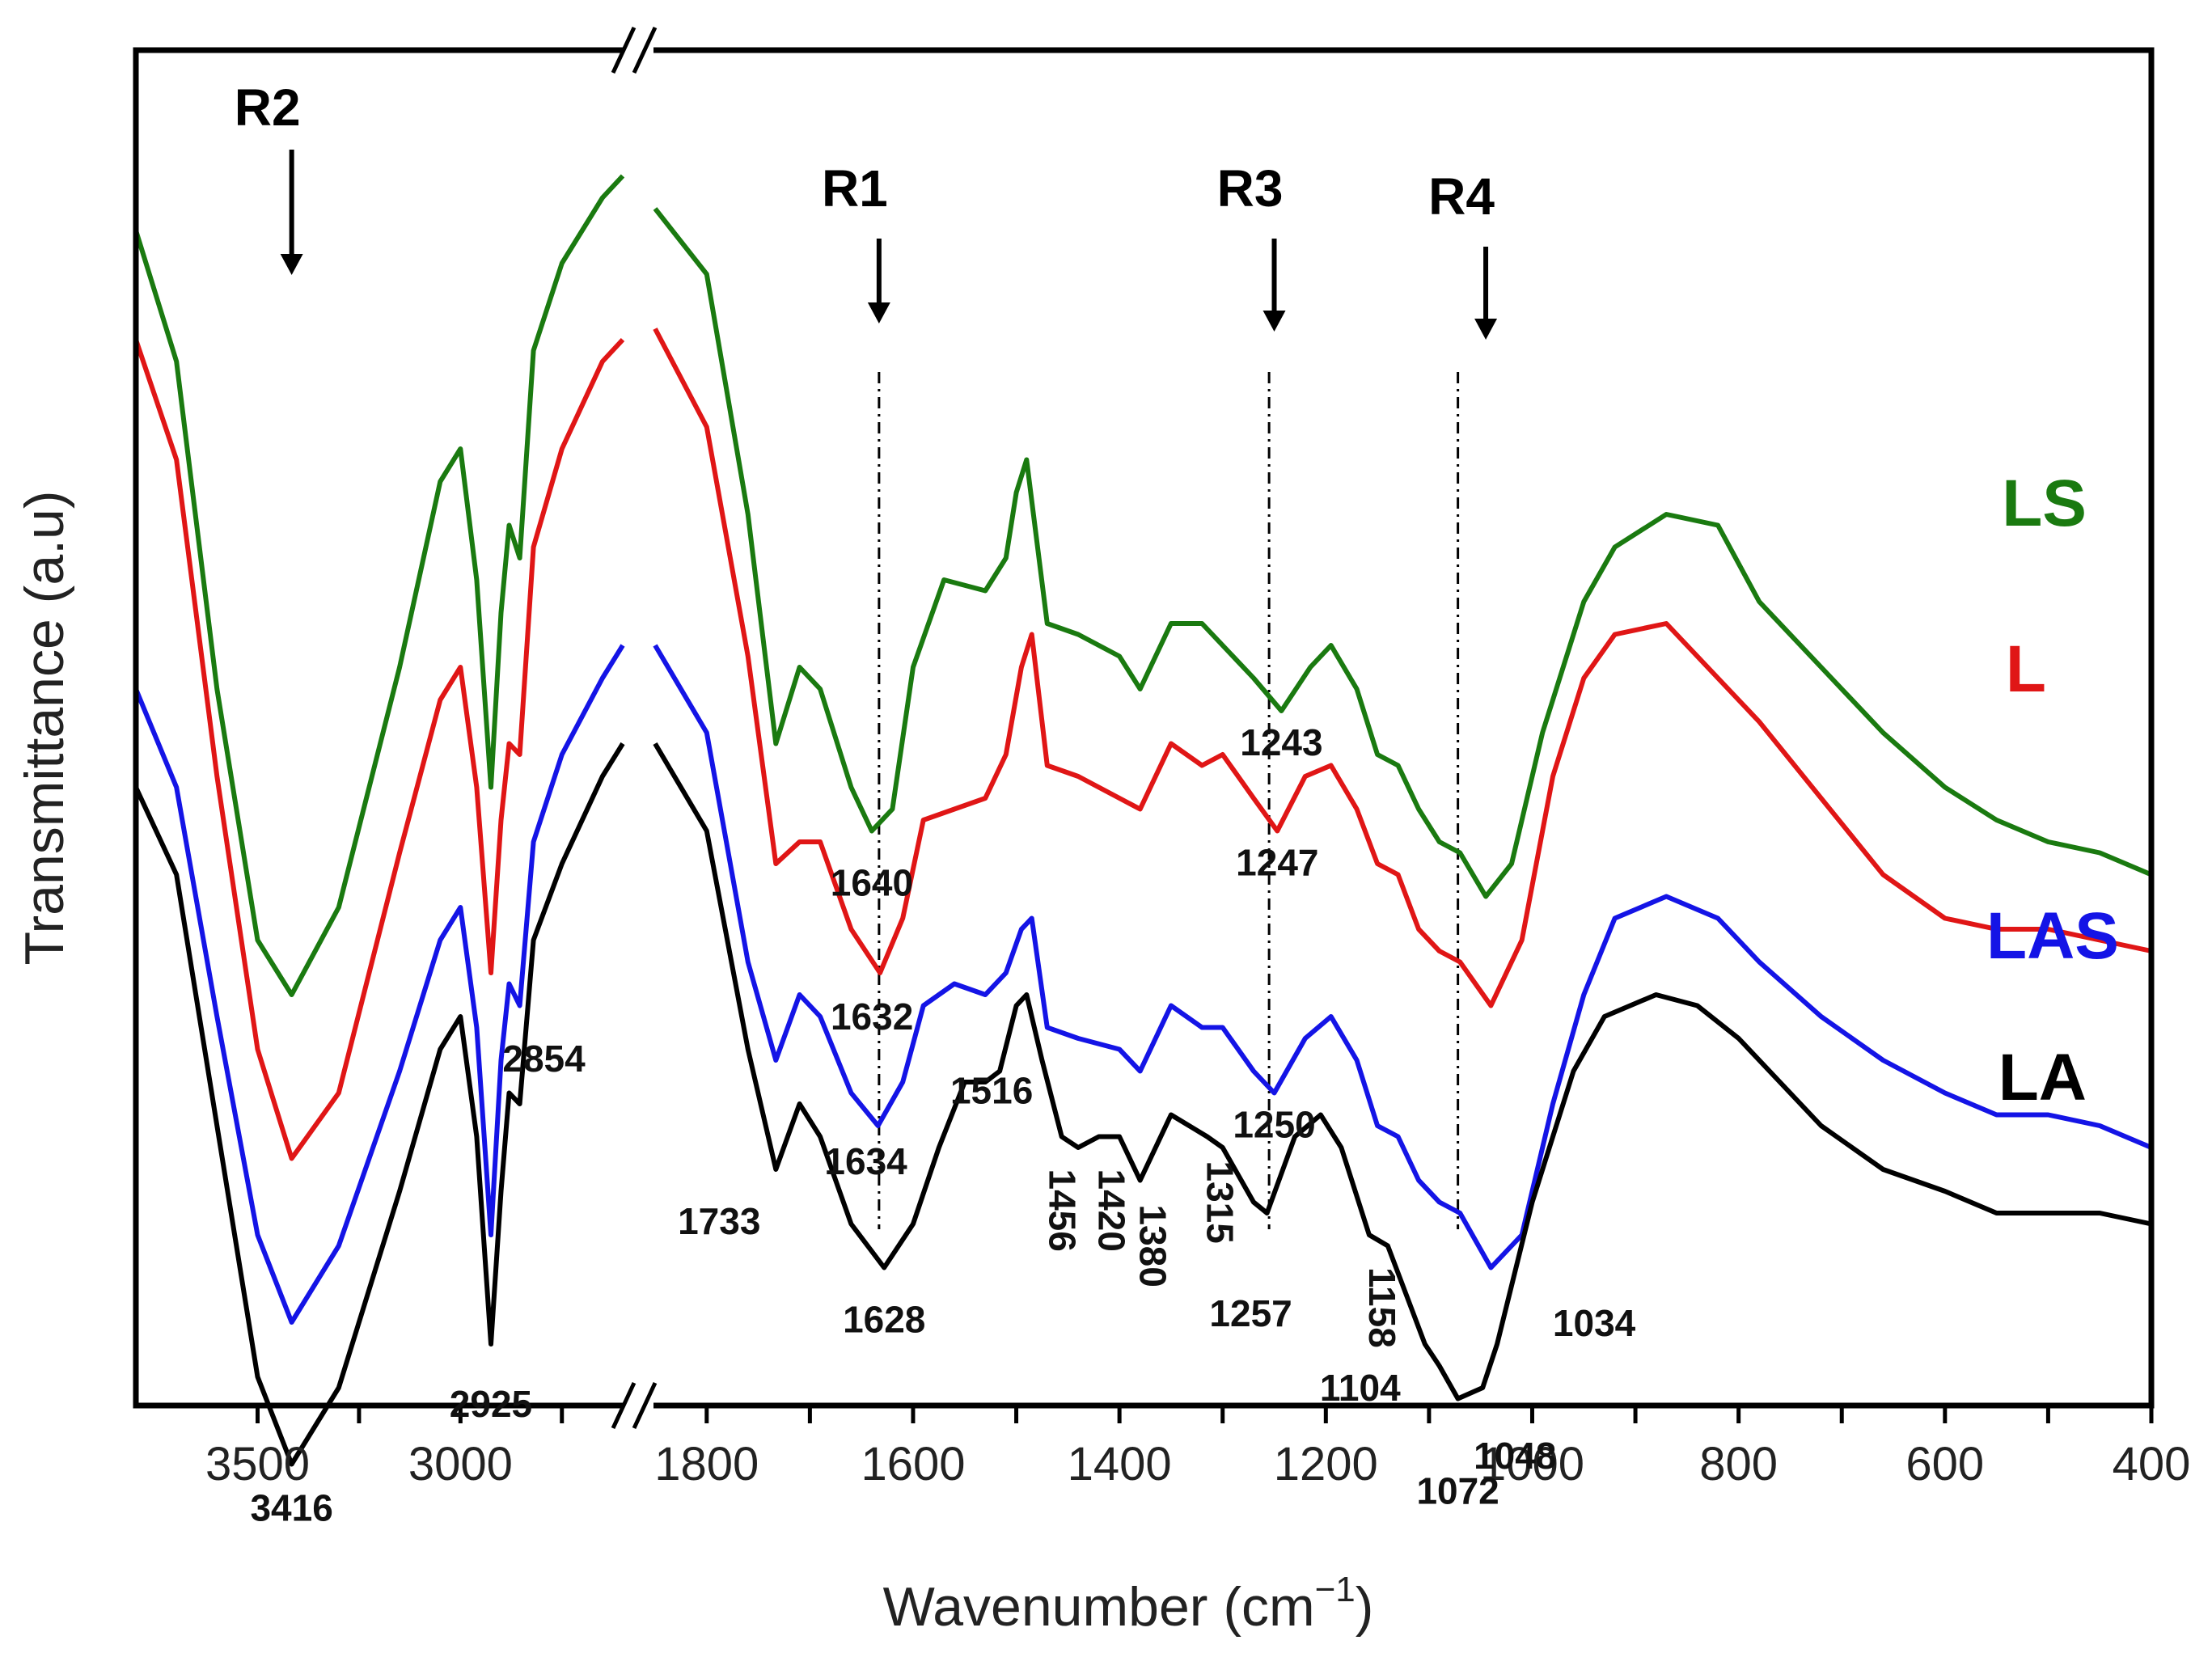  What do you see at coordinates (1486, 329) in the screenshot?
I see `region-arrow-head-R4` at bounding box center [1486, 329].